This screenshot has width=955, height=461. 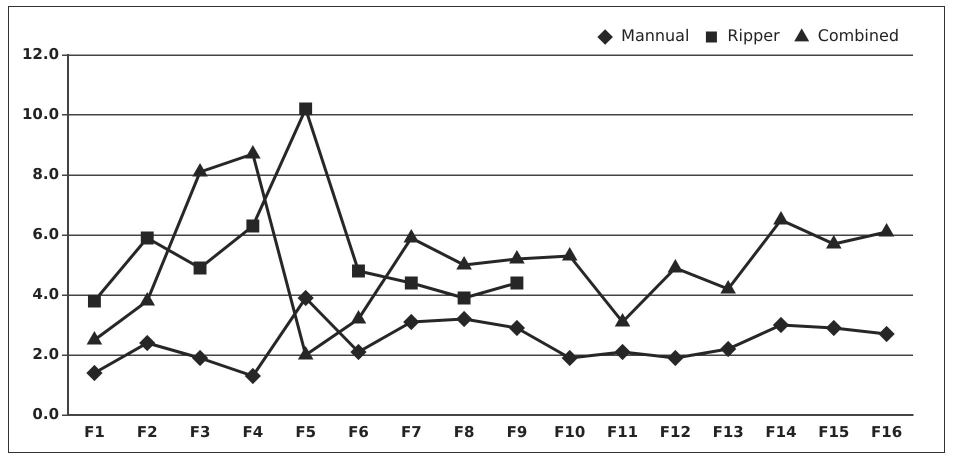 What do you see at coordinates (655, 36) in the screenshot?
I see `legend-label: Mannual` at bounding box center [655, 36].